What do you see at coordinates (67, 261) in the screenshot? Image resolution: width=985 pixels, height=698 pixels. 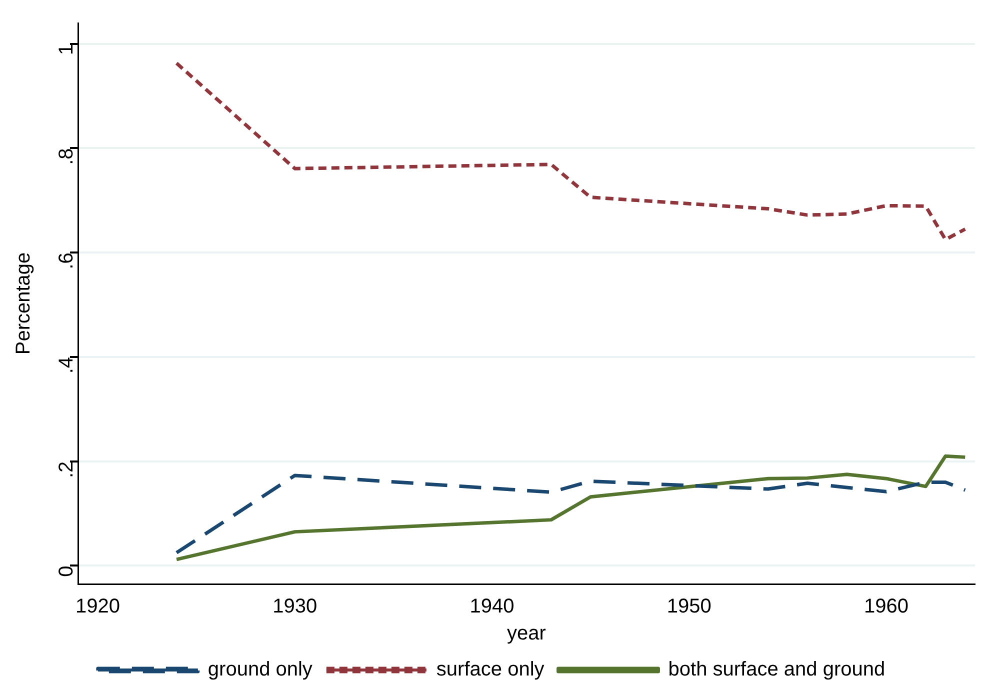 I see `y-tick-label: .6` at bounding box center [67, 261].